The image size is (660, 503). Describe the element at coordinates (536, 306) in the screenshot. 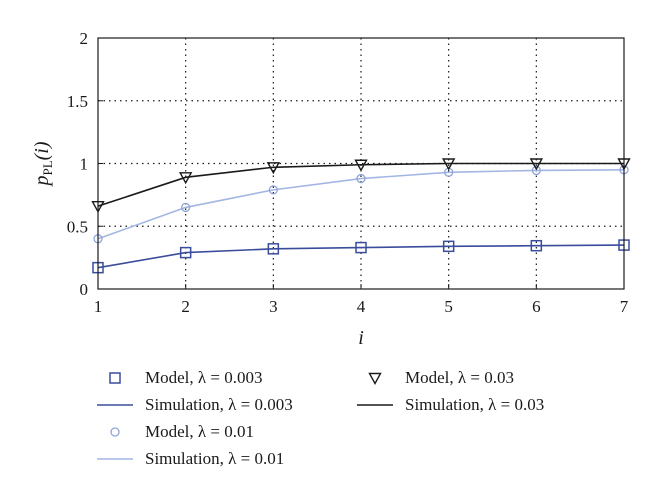

I see `x-tick-label-6: 6` at that location.